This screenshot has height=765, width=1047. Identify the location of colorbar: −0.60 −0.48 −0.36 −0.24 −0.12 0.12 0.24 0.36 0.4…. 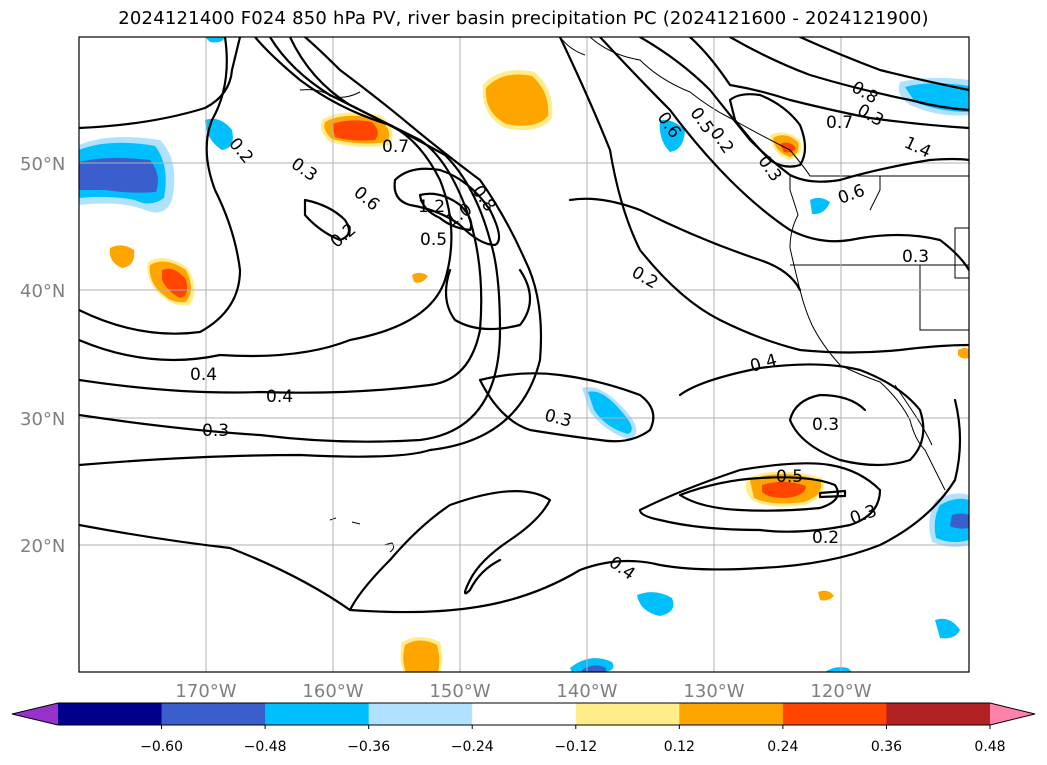
(523, 728).